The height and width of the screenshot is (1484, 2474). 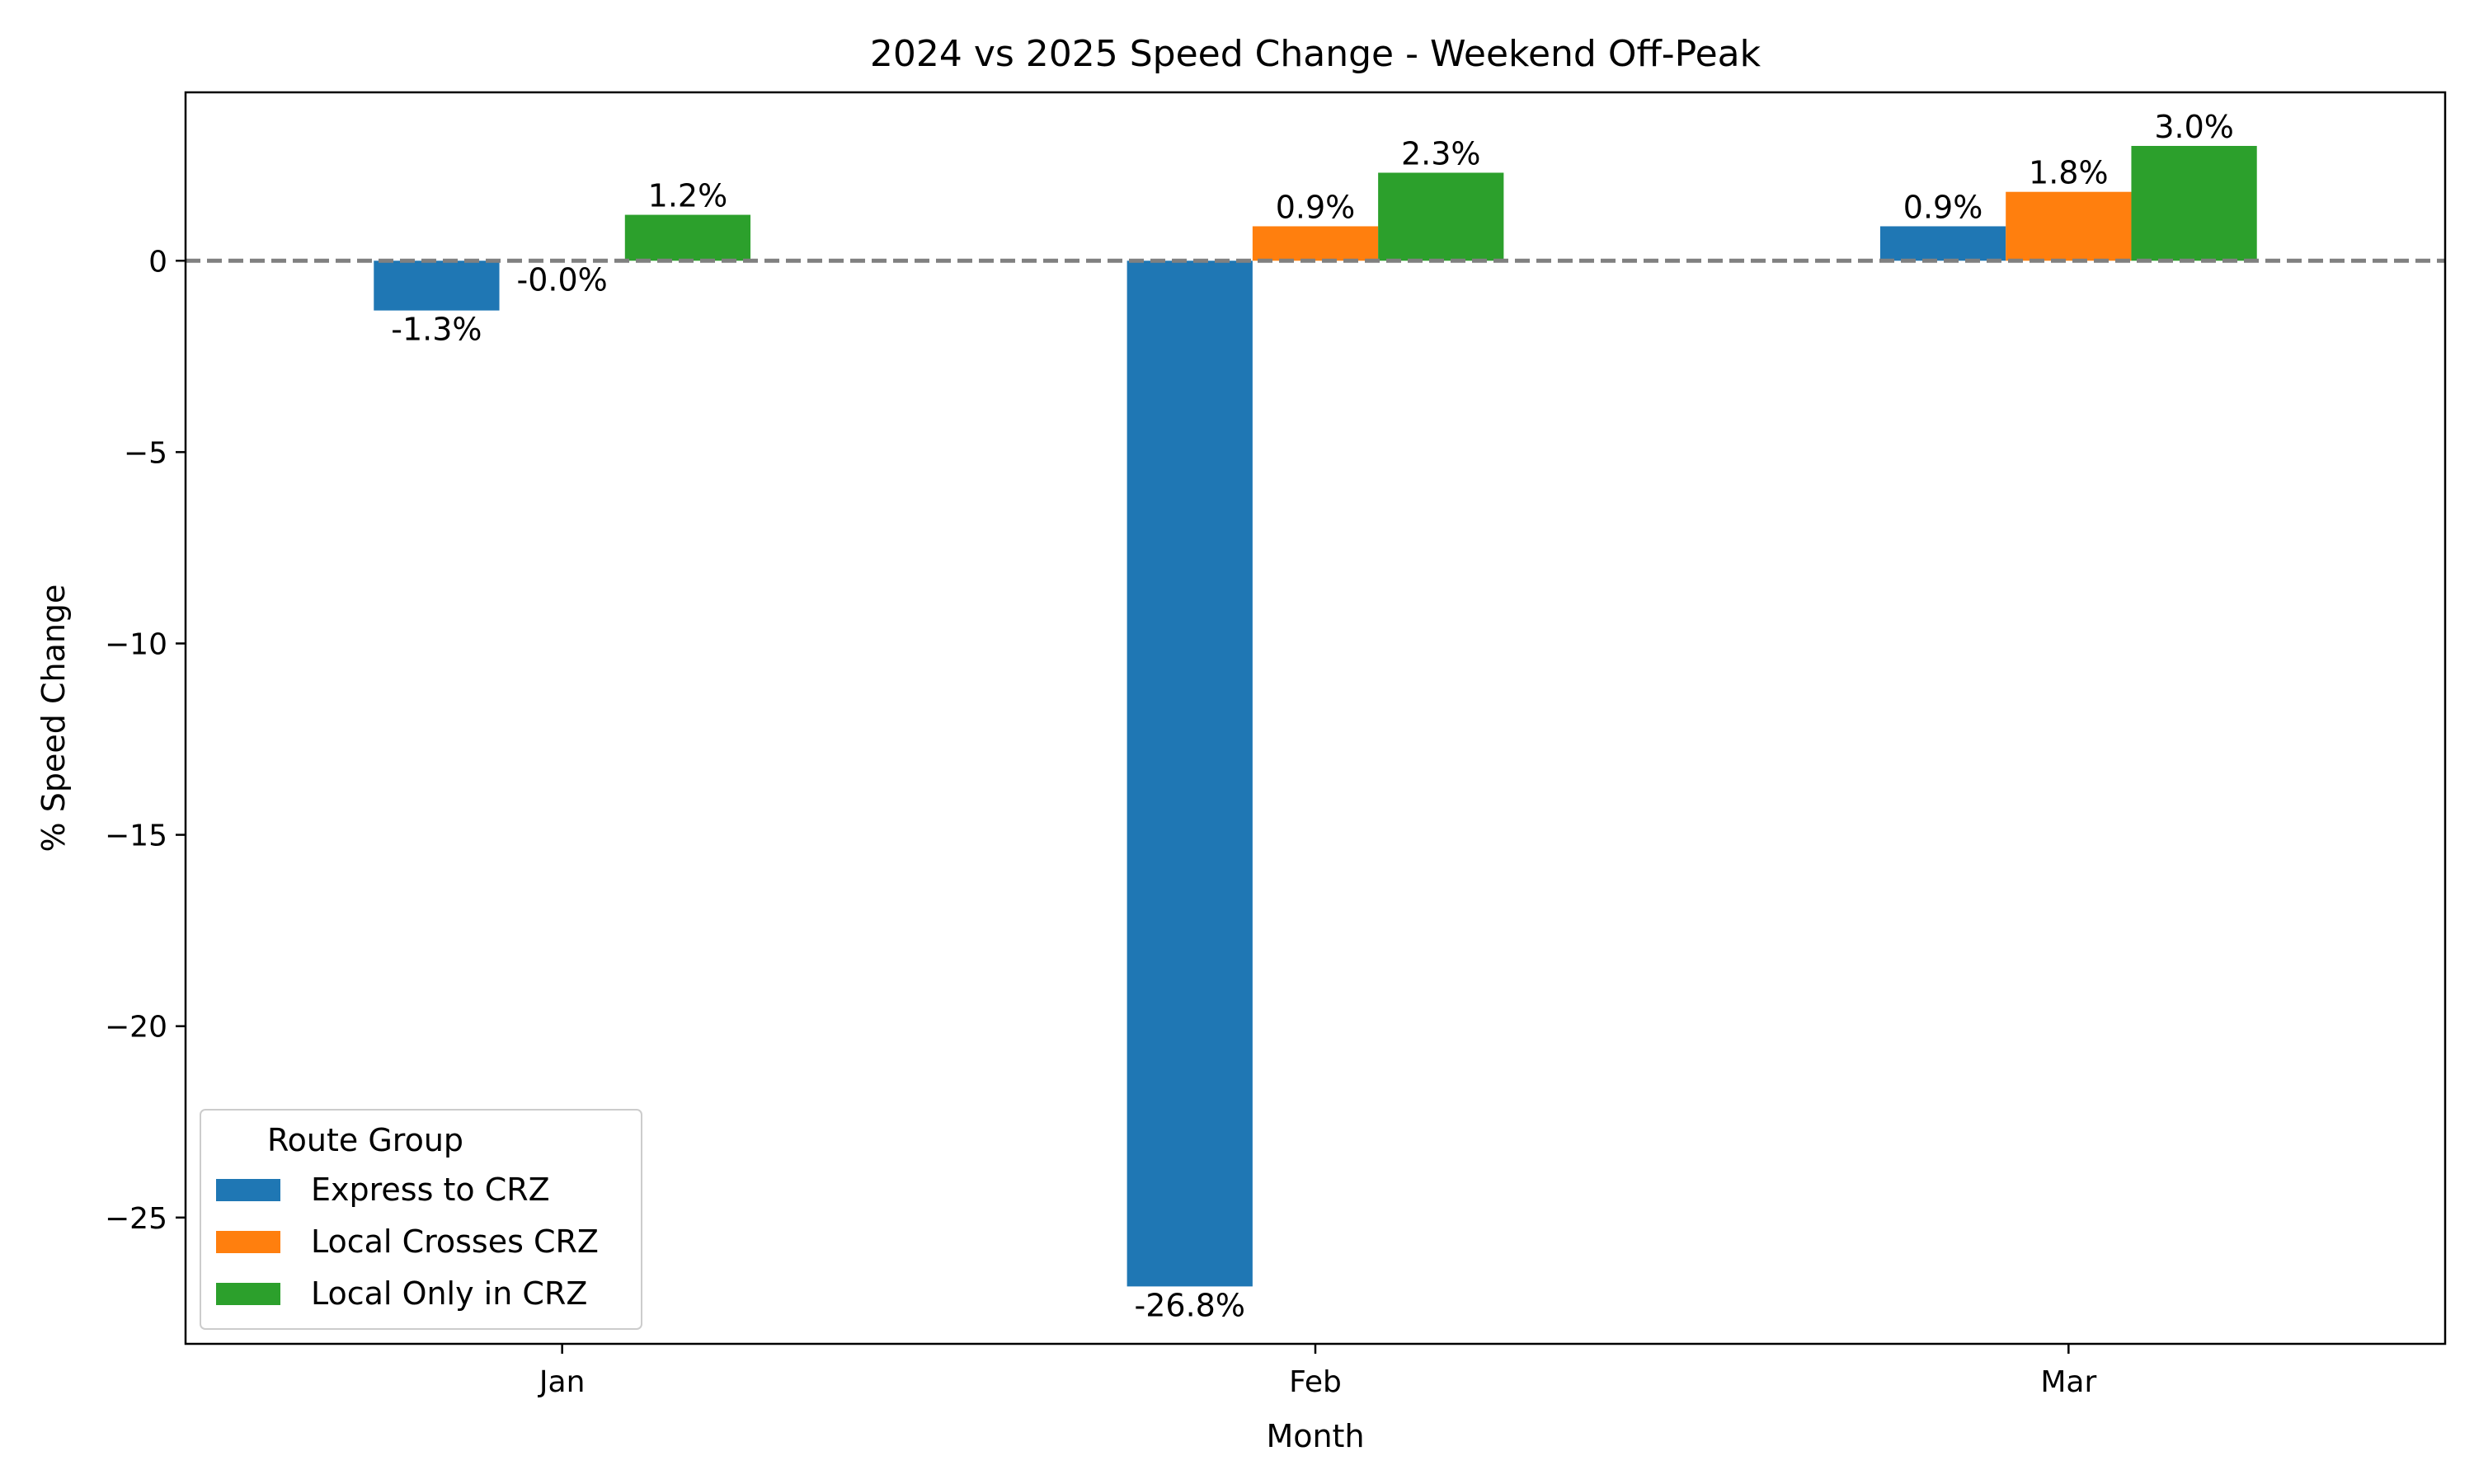 What do you see at coordinates (2068, 1382) in the screenshot?
I see `x-tick-label: Mar` at bounding box center [2068, 1382].